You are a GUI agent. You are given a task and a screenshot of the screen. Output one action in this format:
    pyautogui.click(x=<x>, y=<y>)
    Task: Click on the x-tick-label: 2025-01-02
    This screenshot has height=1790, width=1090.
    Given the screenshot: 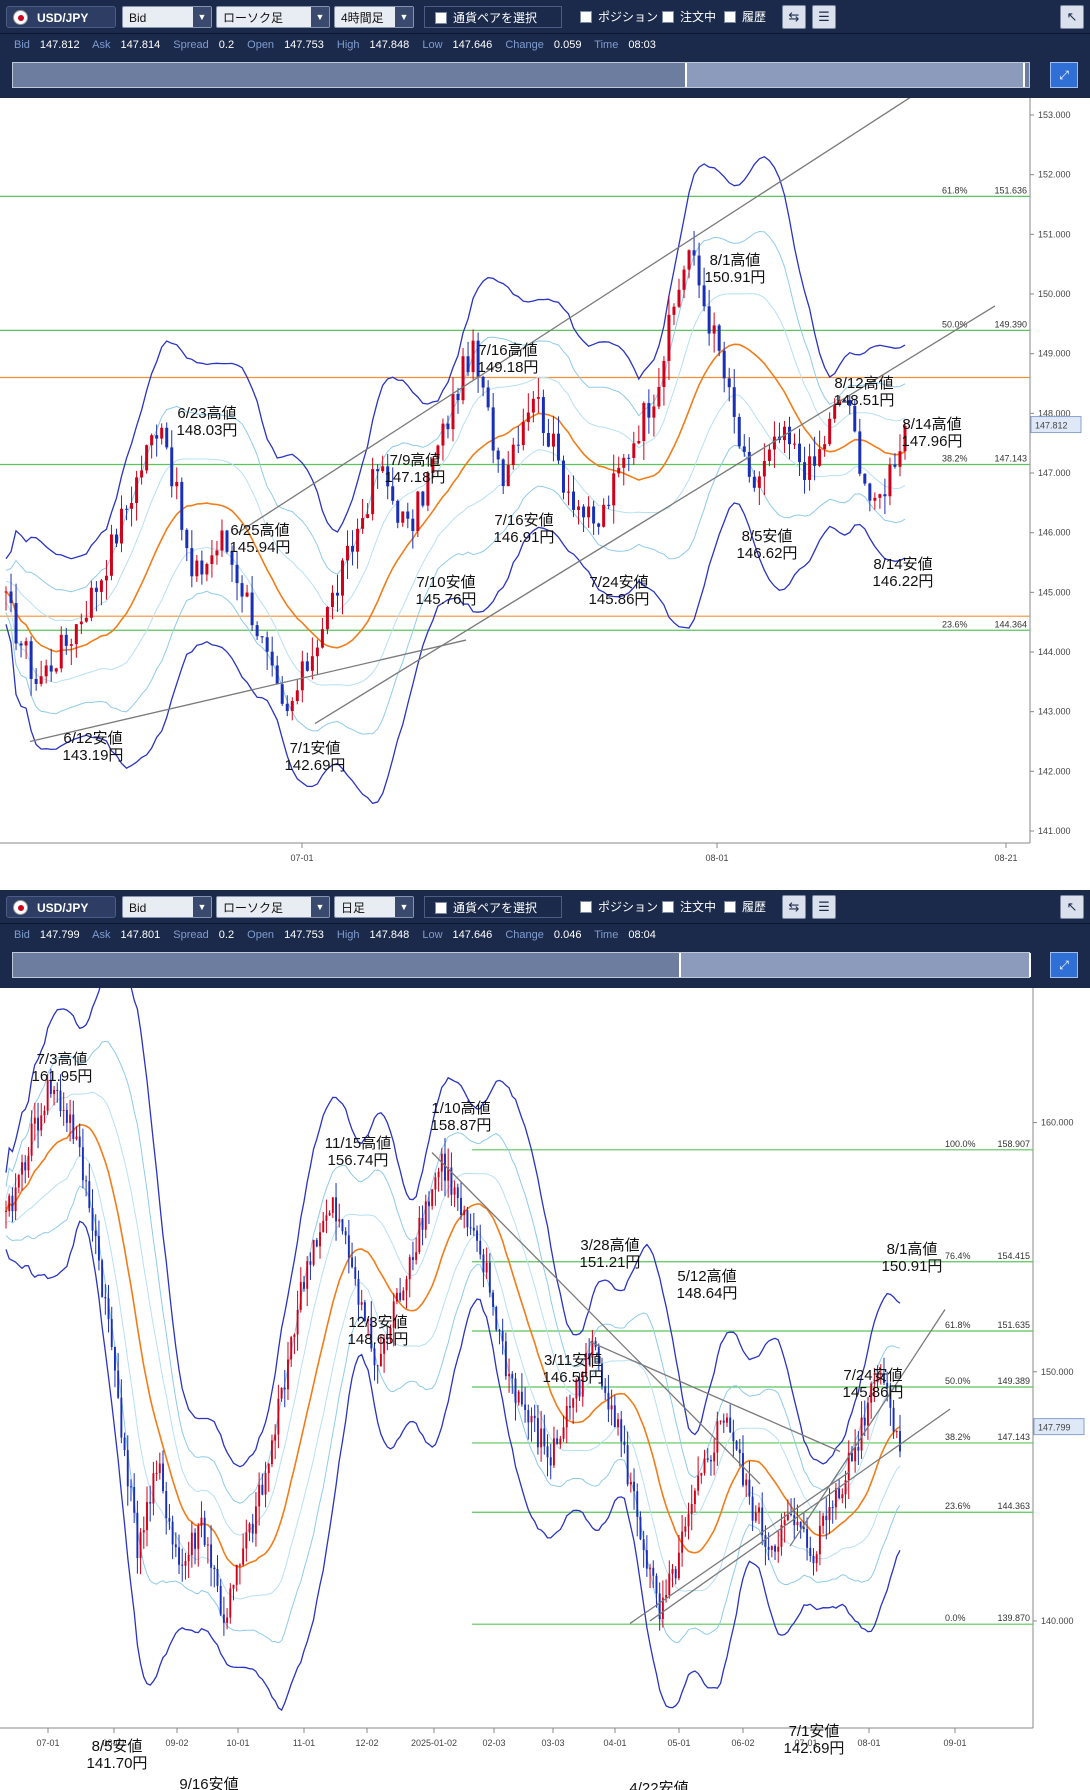 What is the action you would take?
    pyautogui.click(x=434, y=1743)
    